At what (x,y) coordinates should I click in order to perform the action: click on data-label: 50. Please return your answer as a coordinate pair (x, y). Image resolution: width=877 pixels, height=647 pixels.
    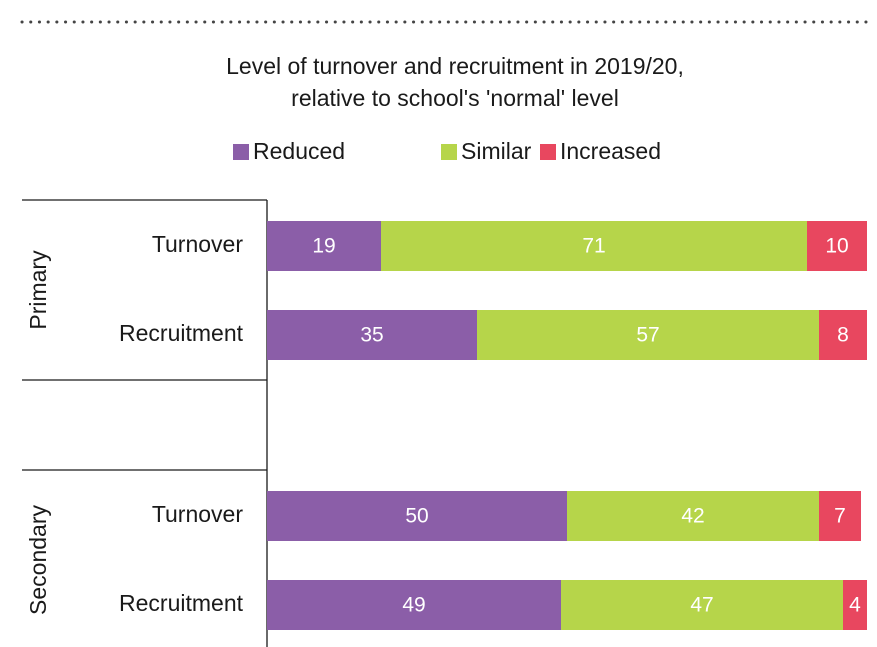
    Looking at the image, I should click on (416, 516).